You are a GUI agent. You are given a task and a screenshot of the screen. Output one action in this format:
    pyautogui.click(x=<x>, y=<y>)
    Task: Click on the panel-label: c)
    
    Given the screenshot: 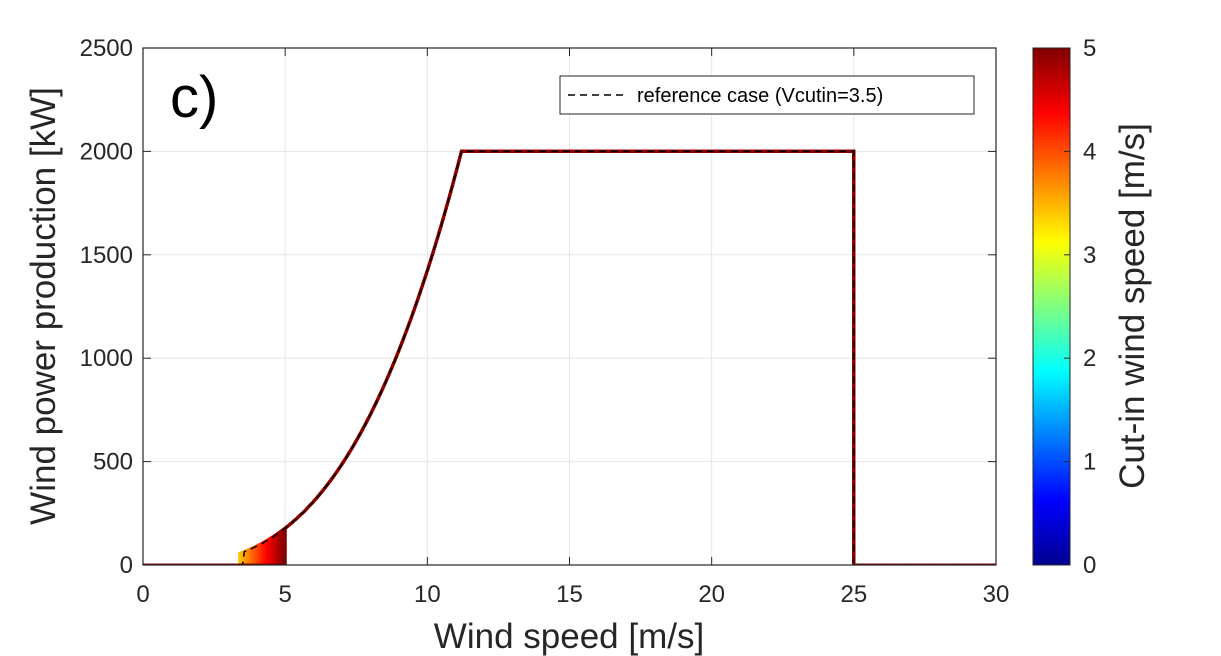 What is the action you would take?
    pyautogui.click(x=194, y=97)
    